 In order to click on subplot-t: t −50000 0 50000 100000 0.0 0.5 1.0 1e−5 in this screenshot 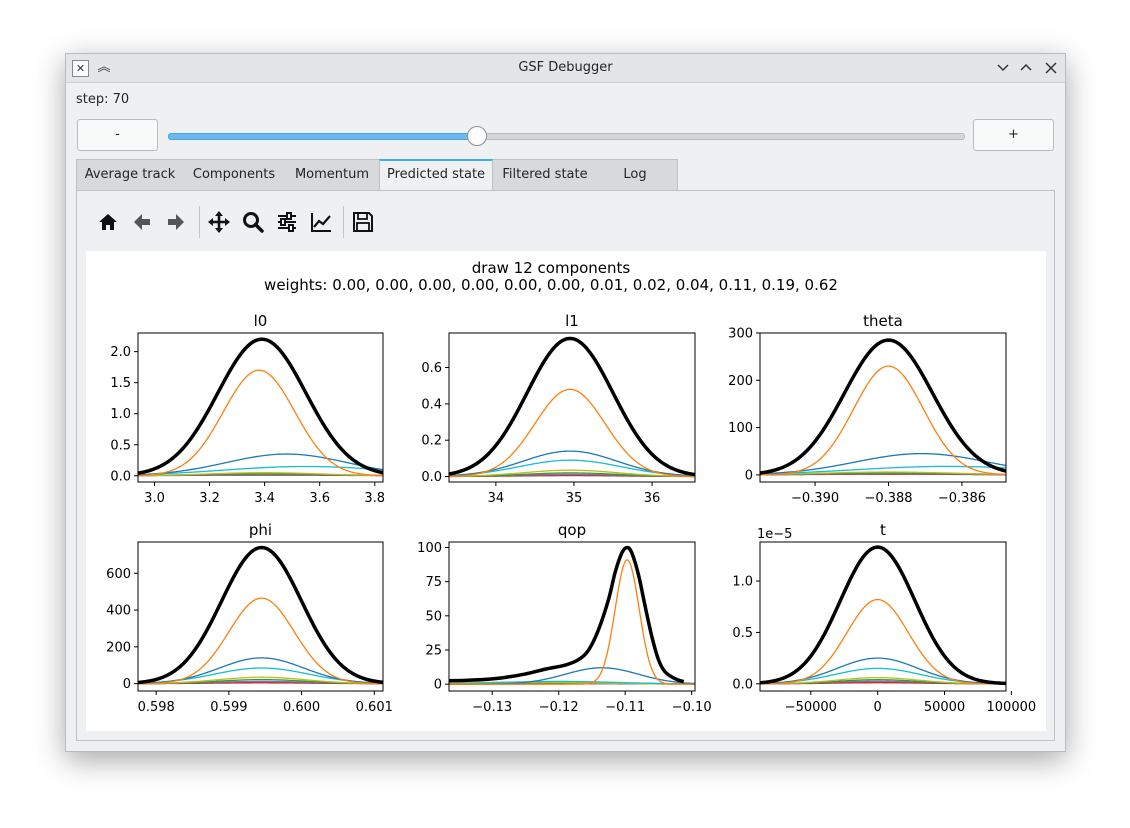, I will do `click(884, 618)`.